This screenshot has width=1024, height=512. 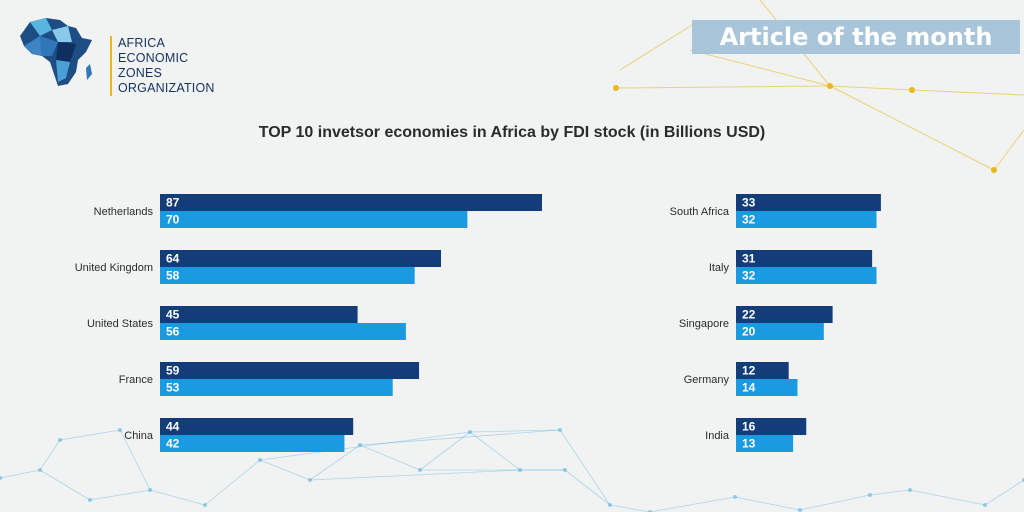 I want to click on logo: AFRICA ECONOMIC ZONES ORGANIZATION, so click(x=113, y=54).